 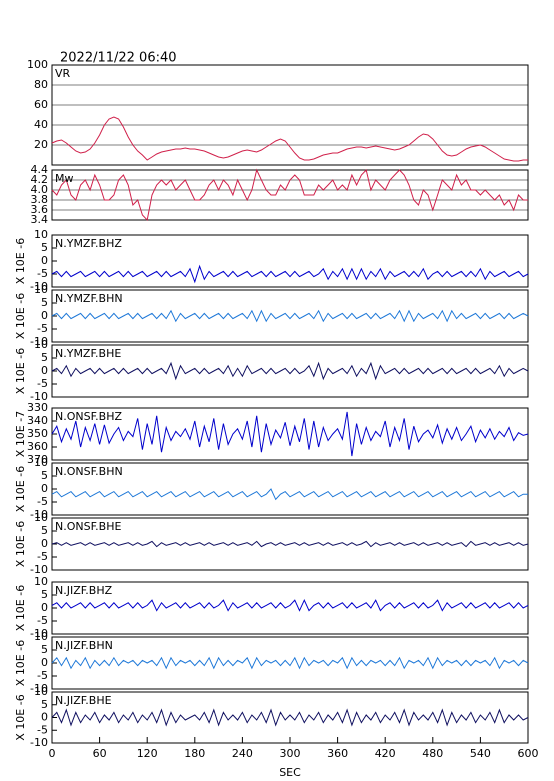 What do you see at coordinates (242, 753) in the screenshot?
I see `x-tick-label: 240` at bounding box center [242, 753].